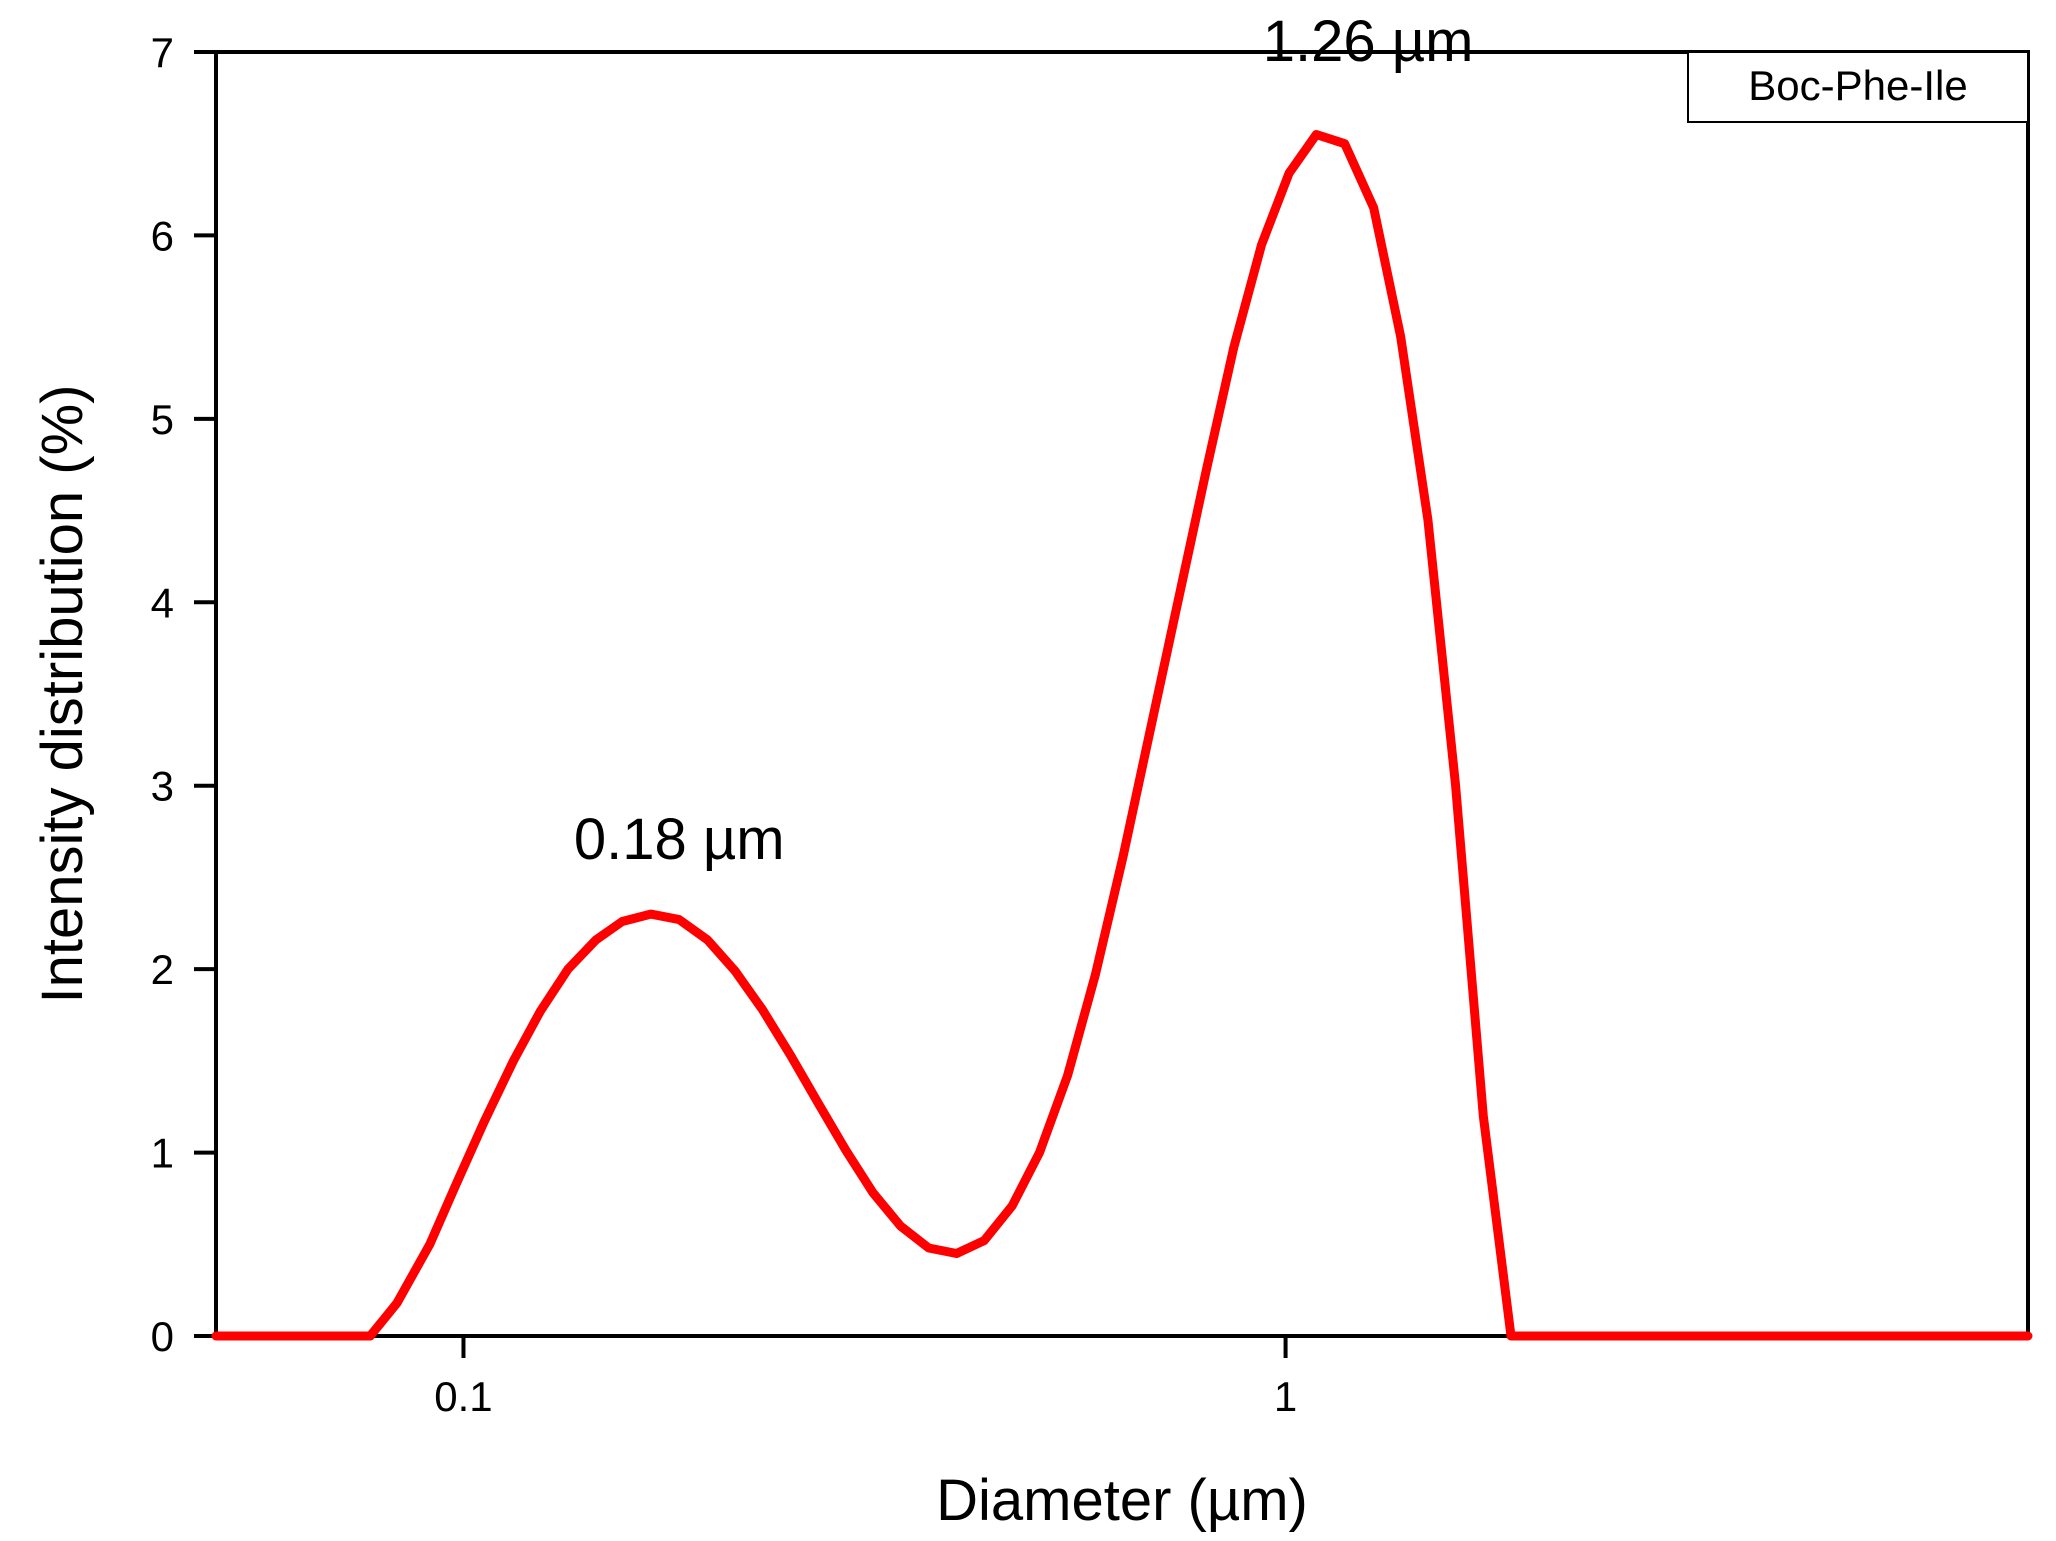 The image size is (2056, 1541). I want to click on x-axis-title: Diameter (µm), so click(1122, 1500).